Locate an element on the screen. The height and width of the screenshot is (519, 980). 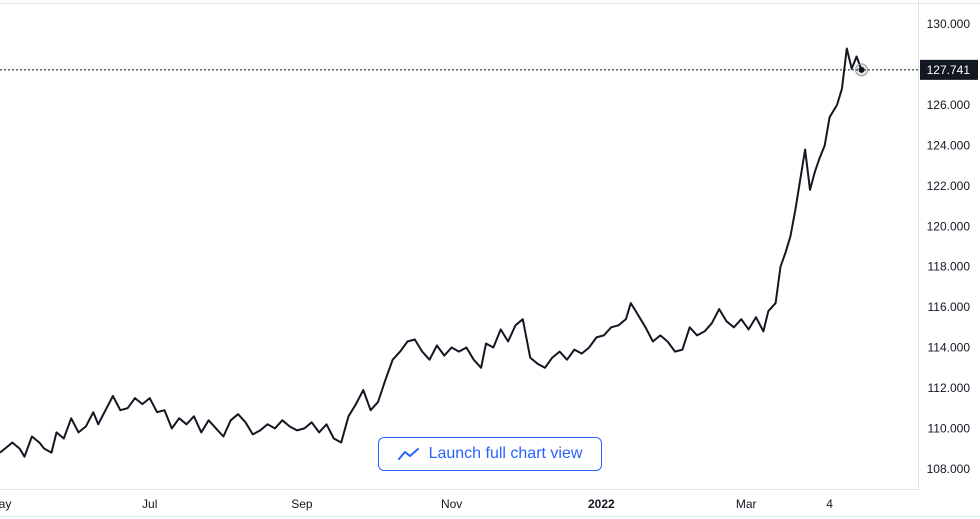
time-axis: May Jul Sep Nov 2022 Mar 4 is located at coordinates (416, 504).